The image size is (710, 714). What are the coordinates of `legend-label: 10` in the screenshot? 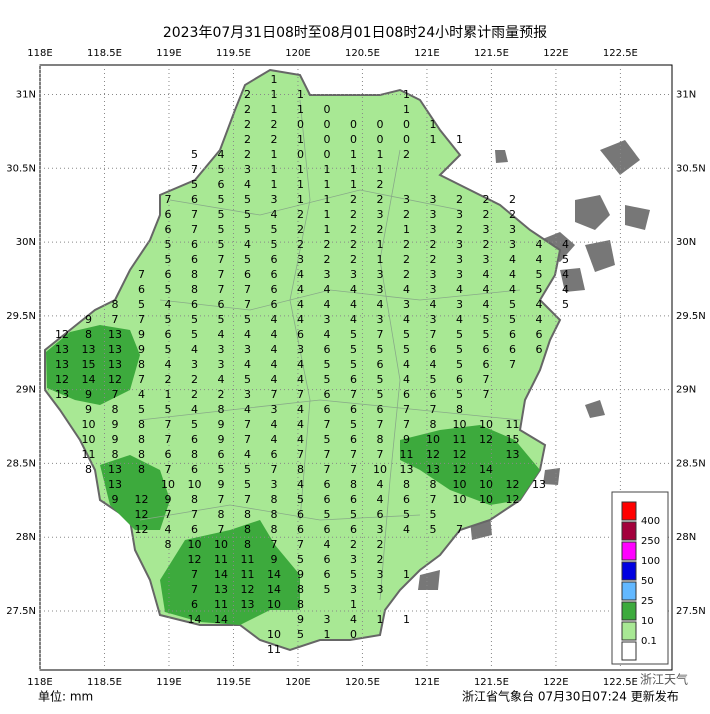 It's located at (647, 621).